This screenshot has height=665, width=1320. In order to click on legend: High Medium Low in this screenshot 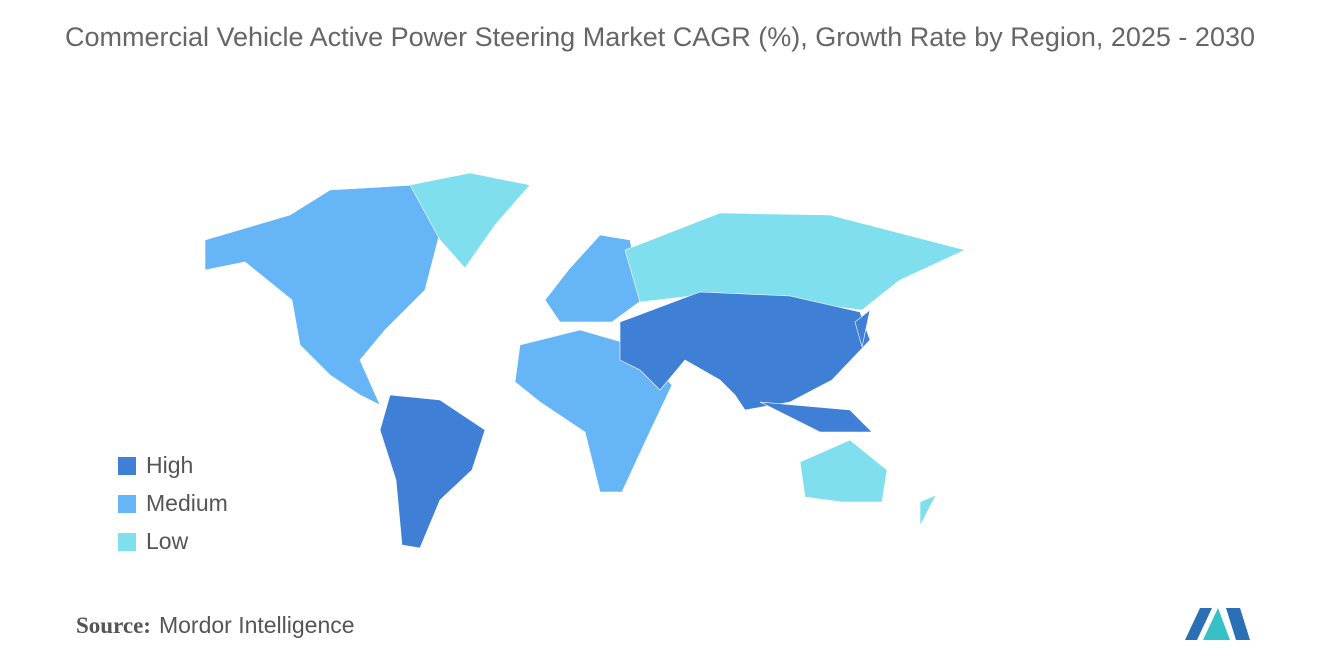, I will do `click(173, 503)`.